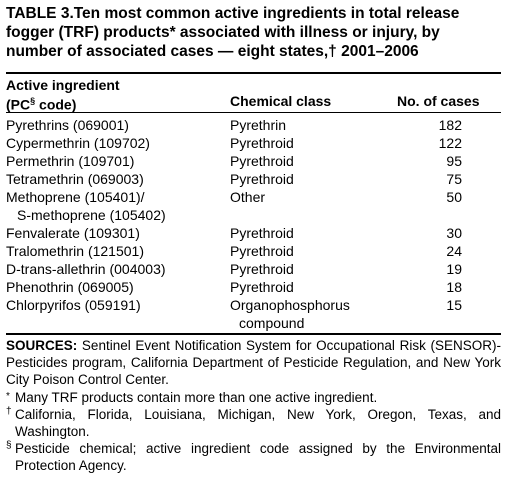 The height and width of the screenshot is (481, 513). I want to click on row-9-class: Pyrethroid, so click(262, 287).